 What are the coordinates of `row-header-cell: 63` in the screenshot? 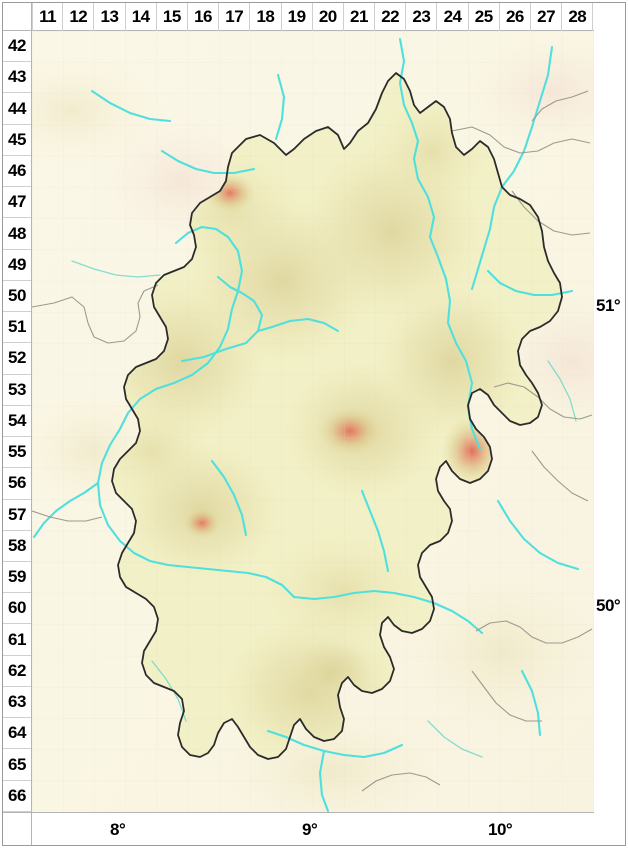 It's located at (17, 703).